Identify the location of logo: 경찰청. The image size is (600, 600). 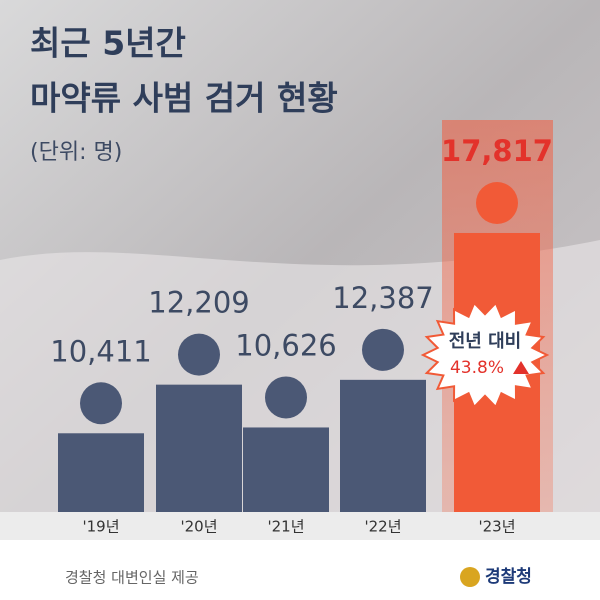
(508, 576).